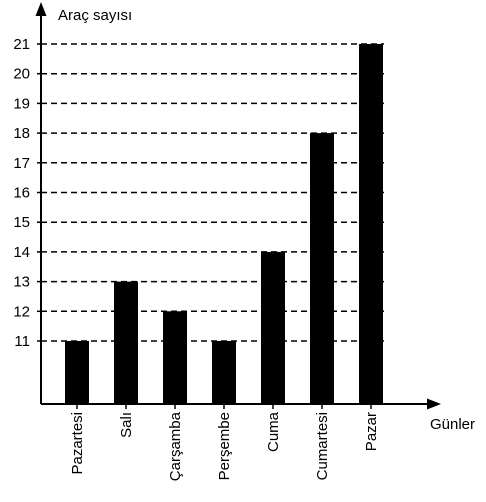  What do you see at coordinates (21, 252) in the screenshot?
I see `y-tick-label: 14` at bounding box center [21, 252].